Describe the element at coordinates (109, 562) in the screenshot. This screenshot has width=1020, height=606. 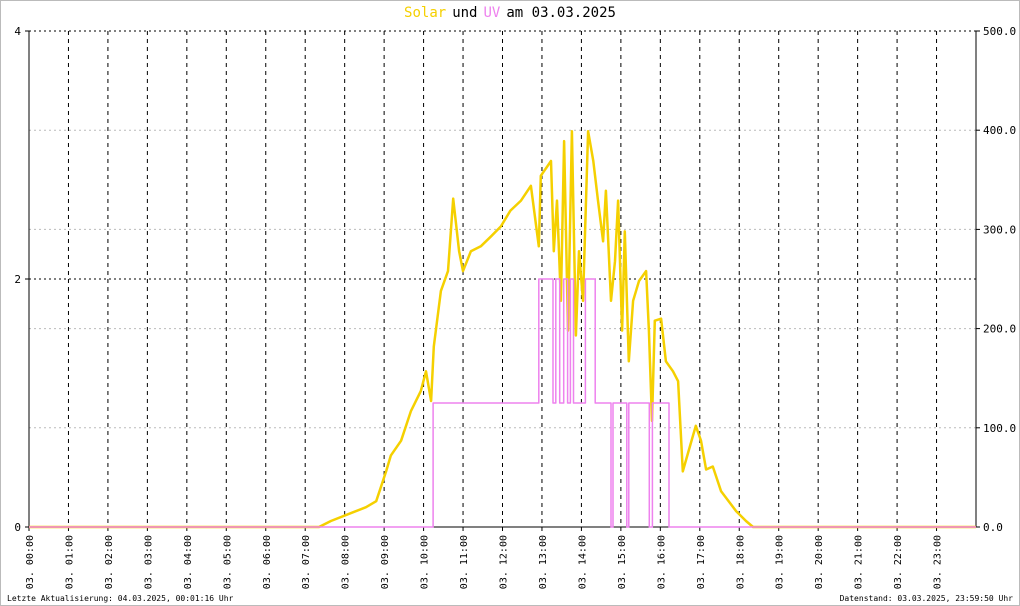
I see `x-tick-label: 03. 02:00` at that location.